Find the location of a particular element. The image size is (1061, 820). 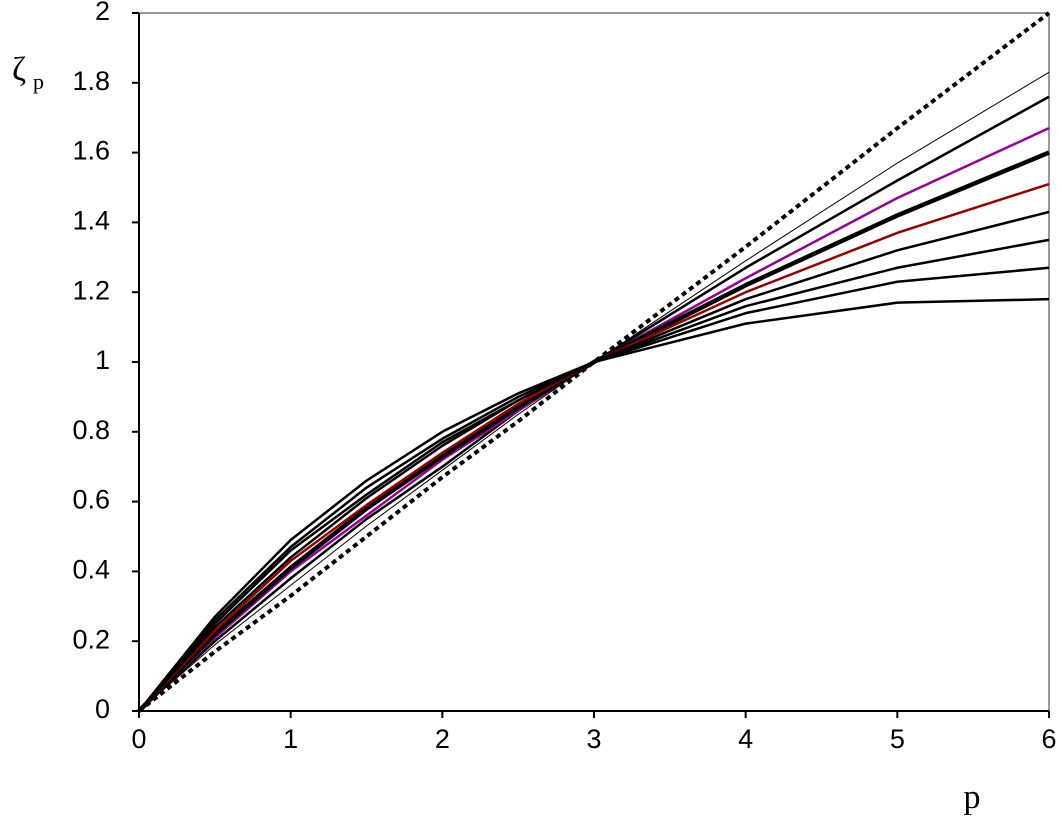

y-tick-label: 0.8 is located at coordinates (91, 430).